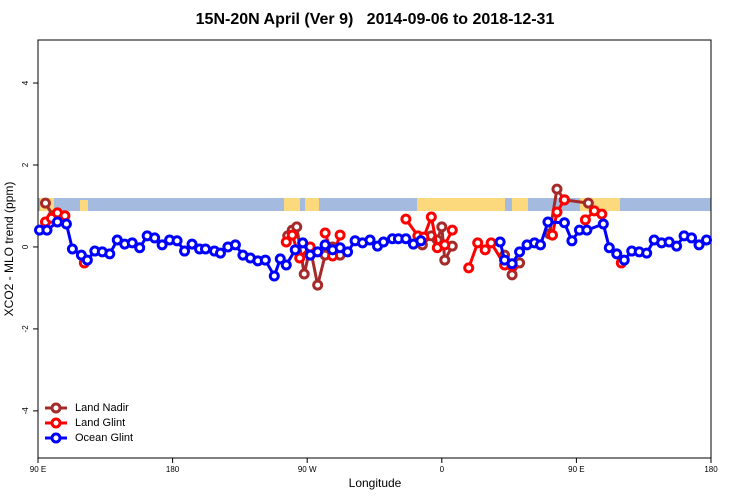 Image resolution: width=750 pixels, height=500 pixels. I want to click on x-tick-label: 90 W, so click(307, 469).